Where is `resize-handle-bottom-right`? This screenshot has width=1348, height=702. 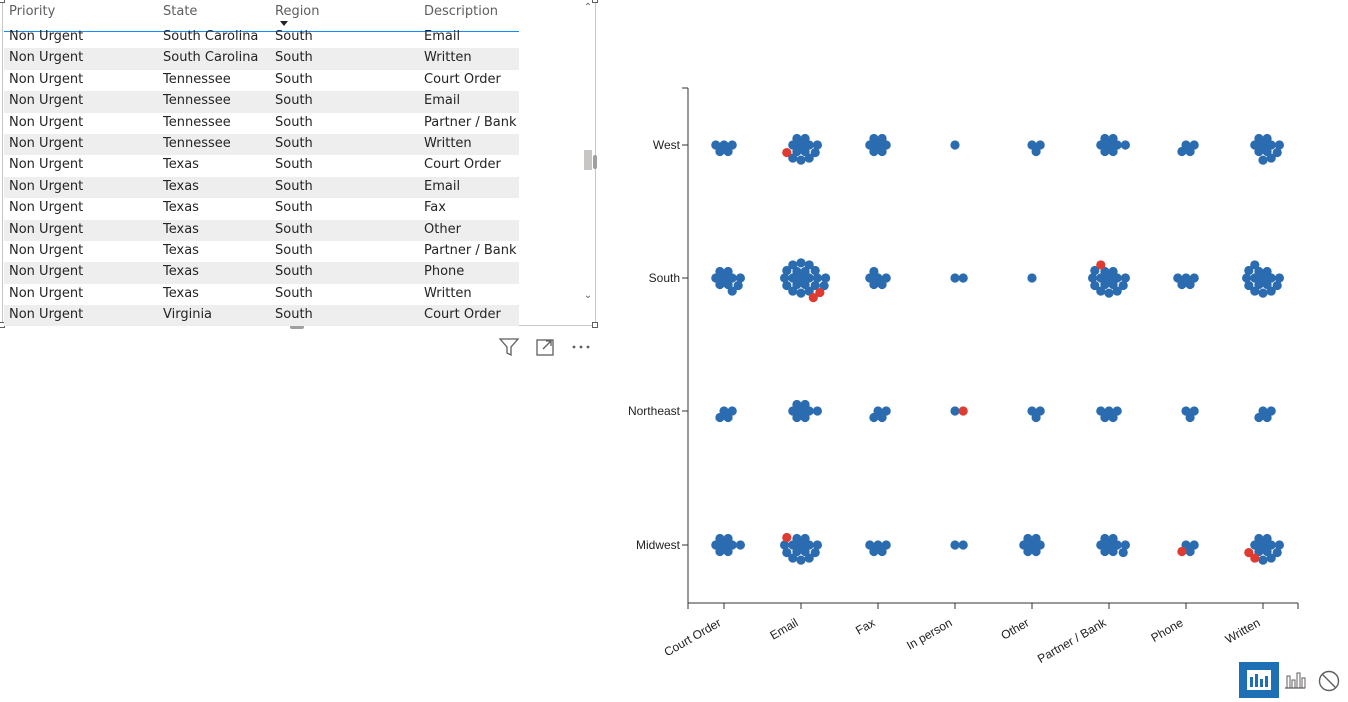
resize-handle-bottom-right is located at coordinates (595, 325).